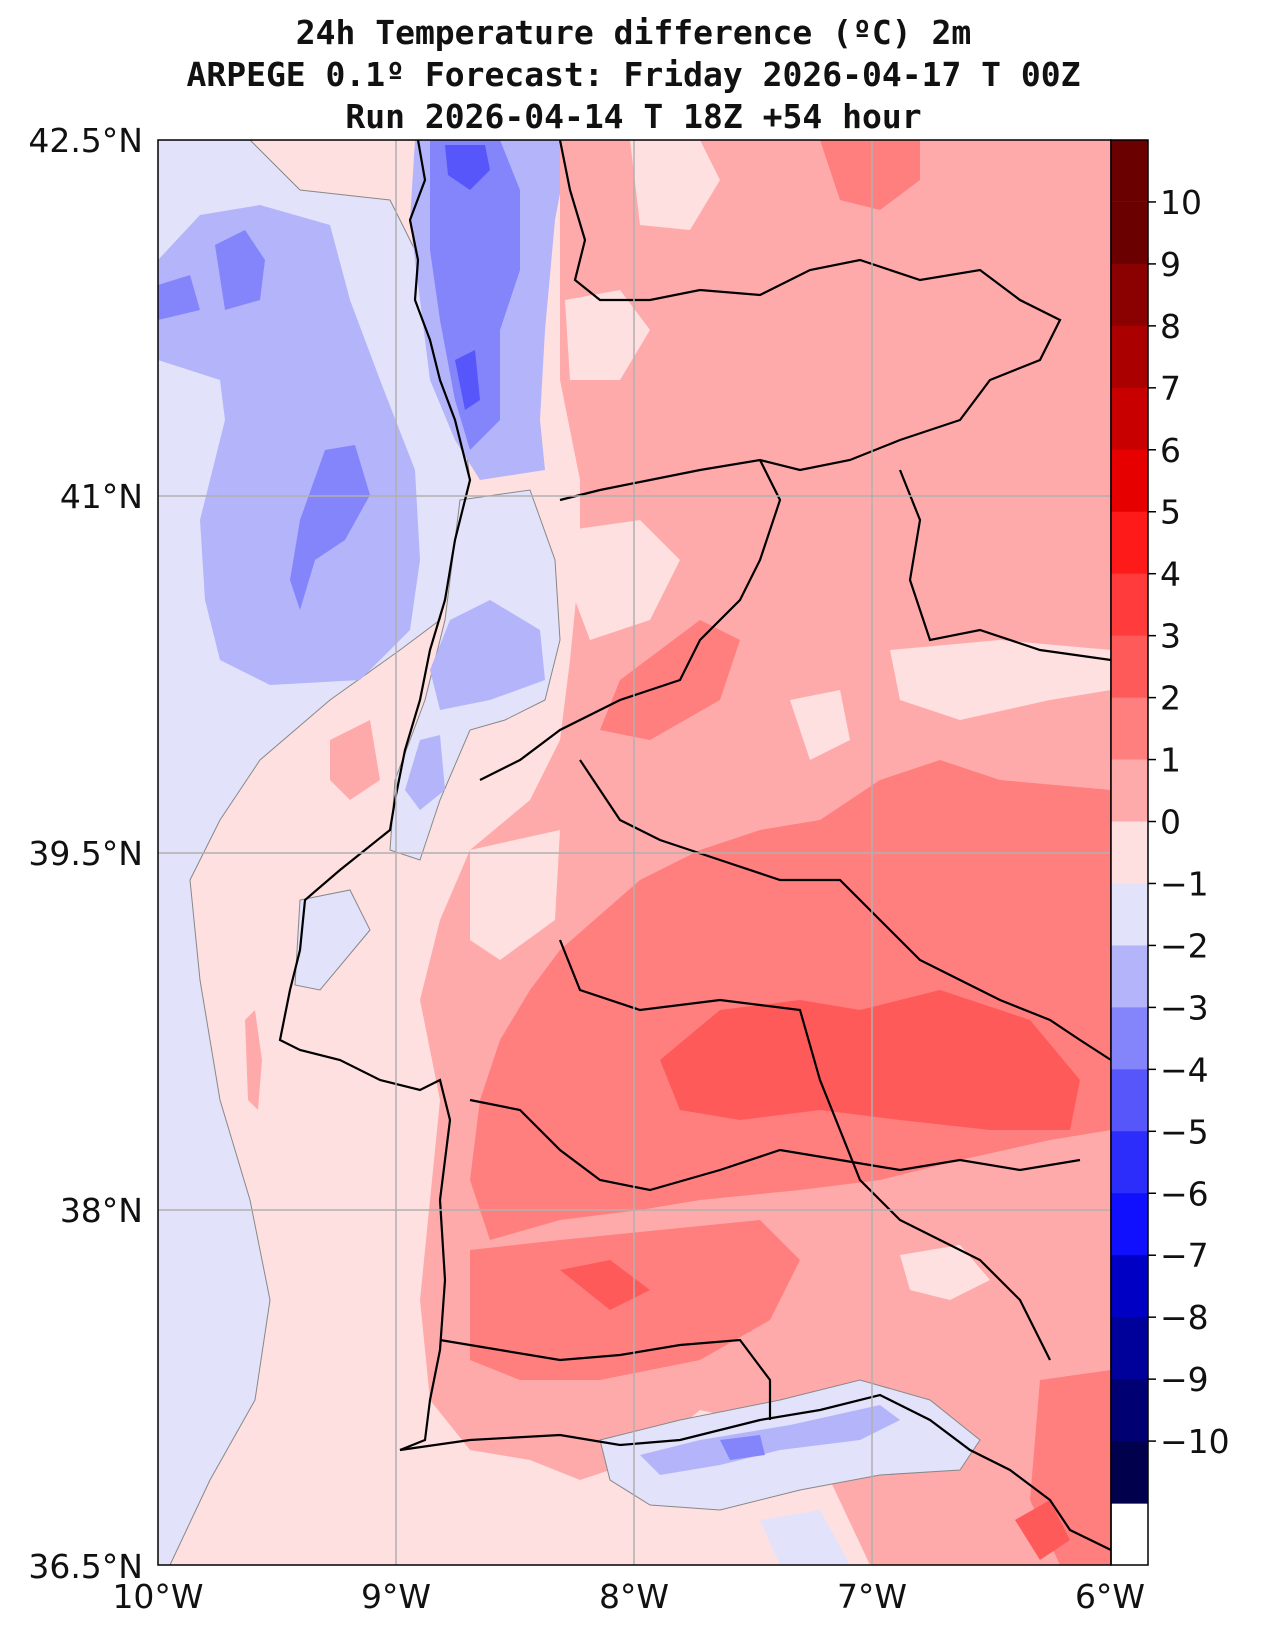  Describe the element at coordinates (872, 1596) in the screenshot. I see `lon-label-7w: 7°W` at that location.